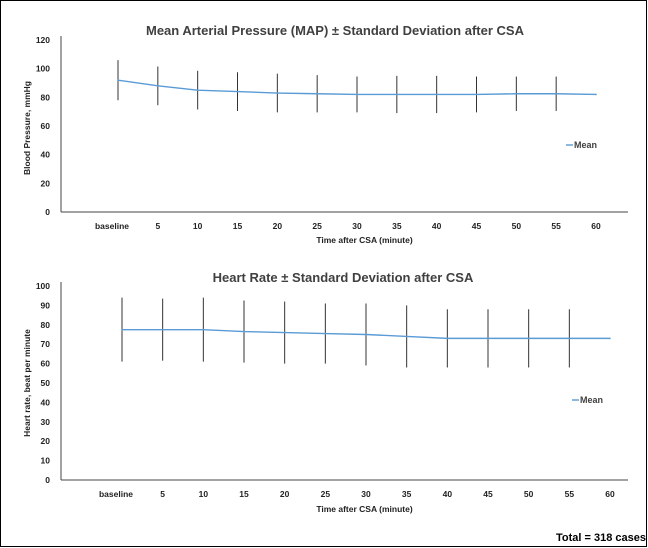 The height and width of the screenshot is (548, 648). What do you see at coordinates (601, 538) in the screenshot?
I see `total-cases-label: Total = 318 cases` at bounding box center [601, 538].